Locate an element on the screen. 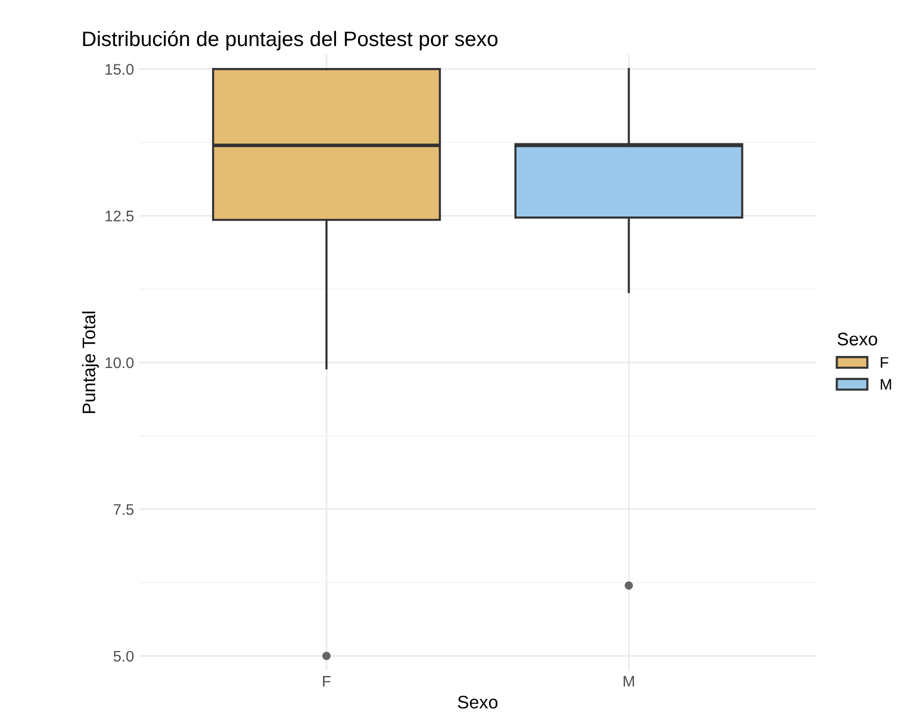 Image resolution: width=897 pixels, height=725 pixels. y-tick-label: 15.0 is located at coordinates (120, 69).